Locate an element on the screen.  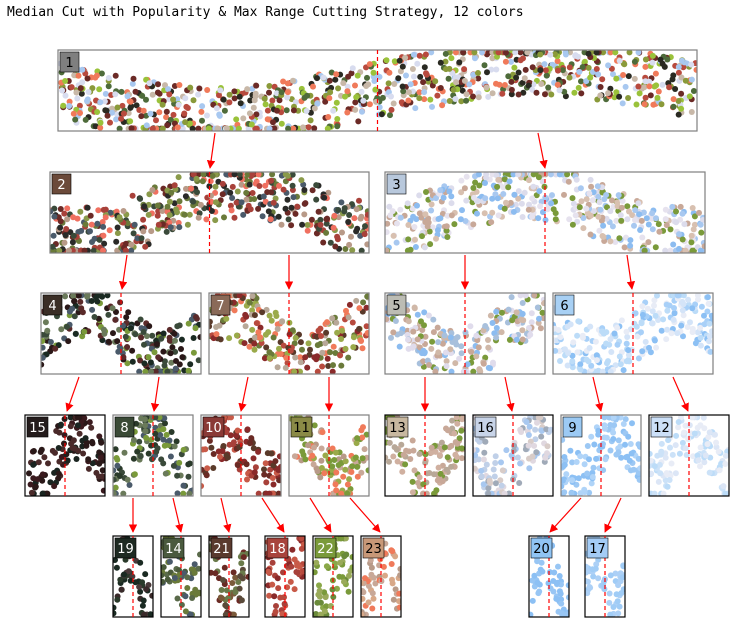
node-color-swatch is located at coordinates (541, 548).